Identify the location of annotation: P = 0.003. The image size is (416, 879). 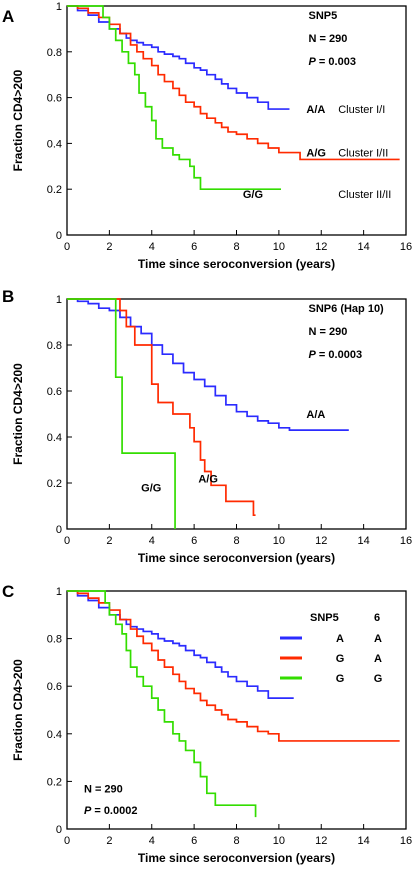
(332, 62).